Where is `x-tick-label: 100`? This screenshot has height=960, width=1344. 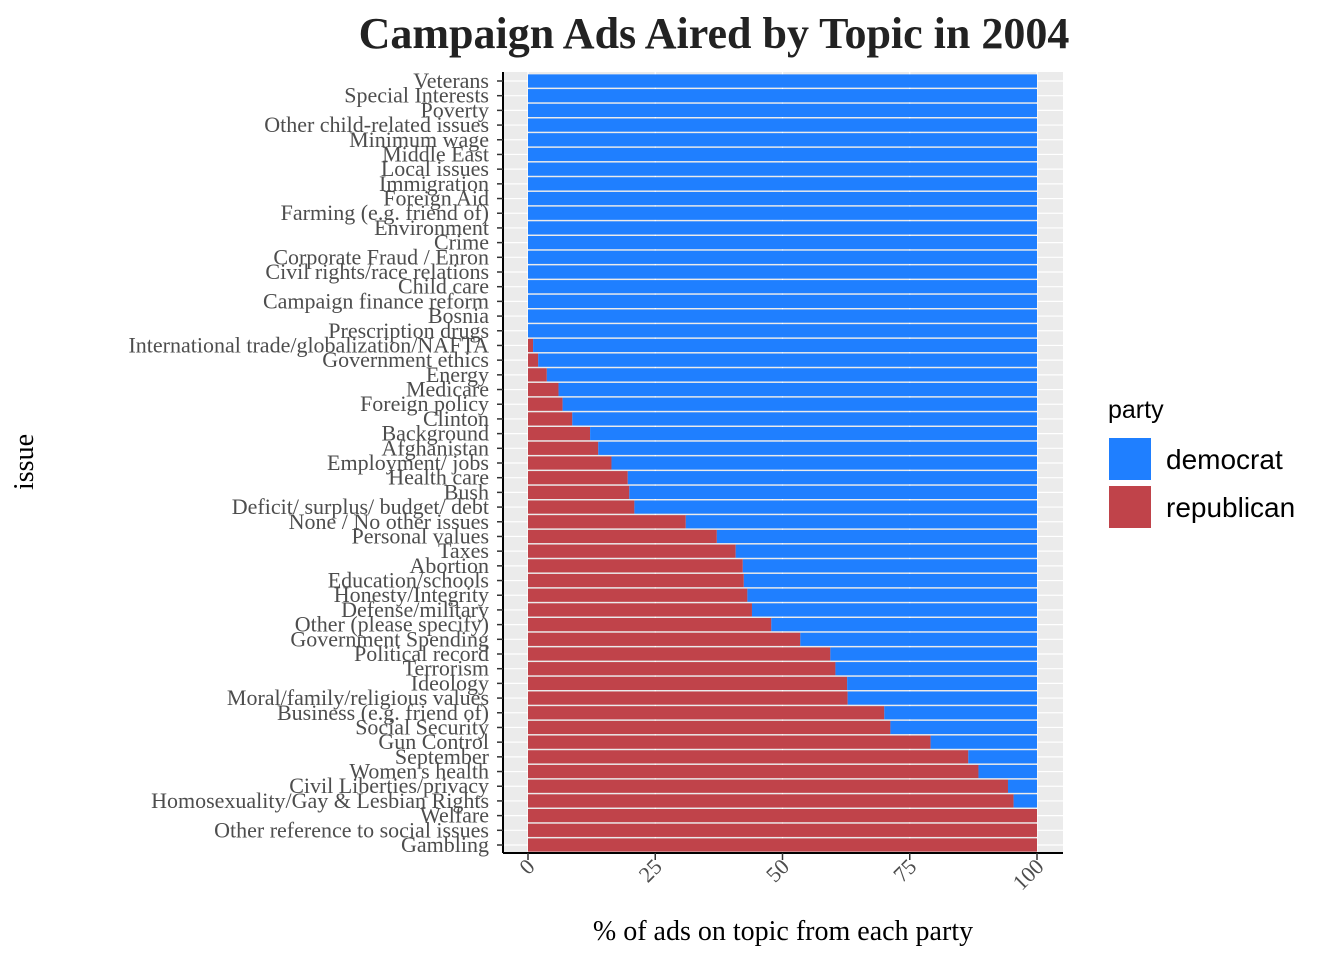 x-tick-label: 100 is located at coordinates (1028, 874).